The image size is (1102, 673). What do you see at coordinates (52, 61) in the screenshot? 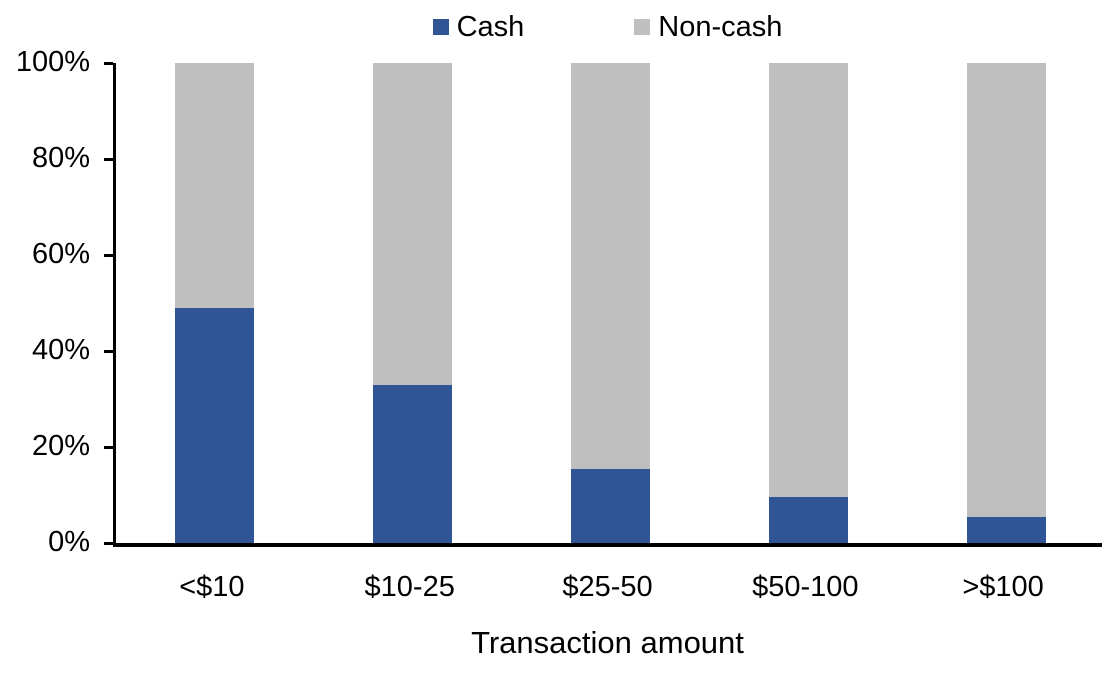
I see `y-axis-tick-label: 100%` at bounding box center [52, 61].